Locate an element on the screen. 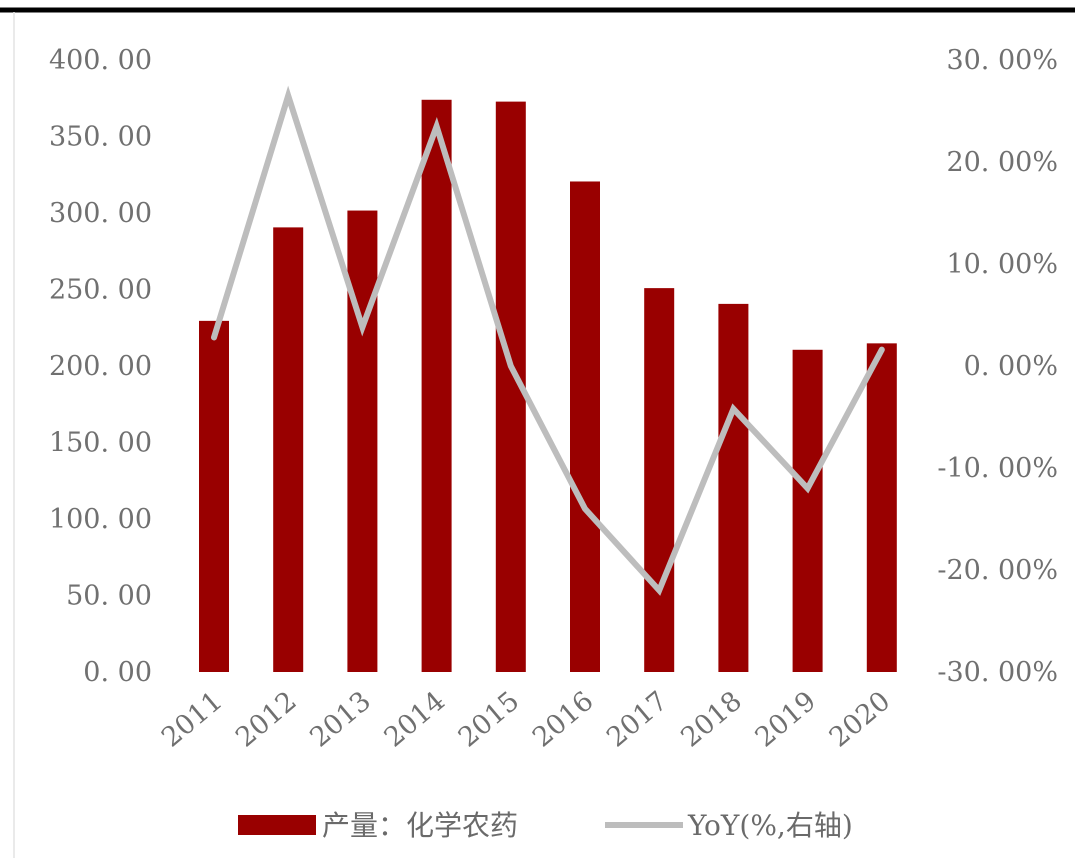 The width and height of the screenshot is (1075, 858). legend-bar-label: 产量：化学农药 is located at coordinates (420, 825).